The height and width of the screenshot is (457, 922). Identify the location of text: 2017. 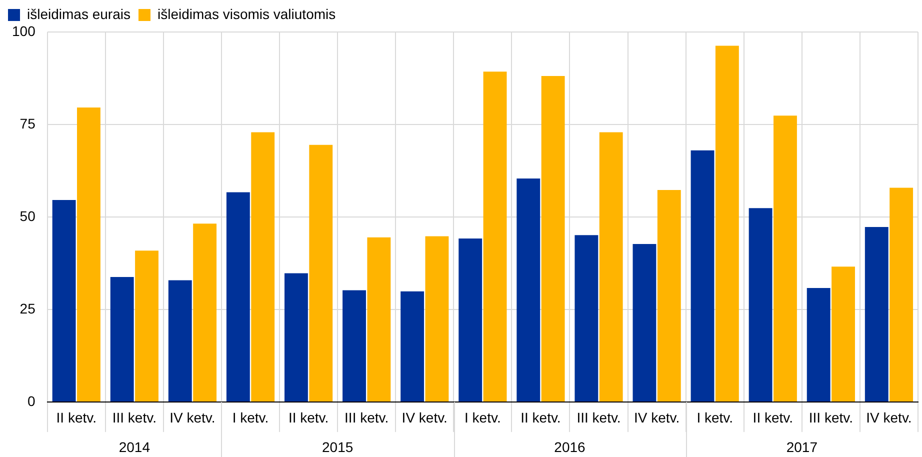
(802, 446).